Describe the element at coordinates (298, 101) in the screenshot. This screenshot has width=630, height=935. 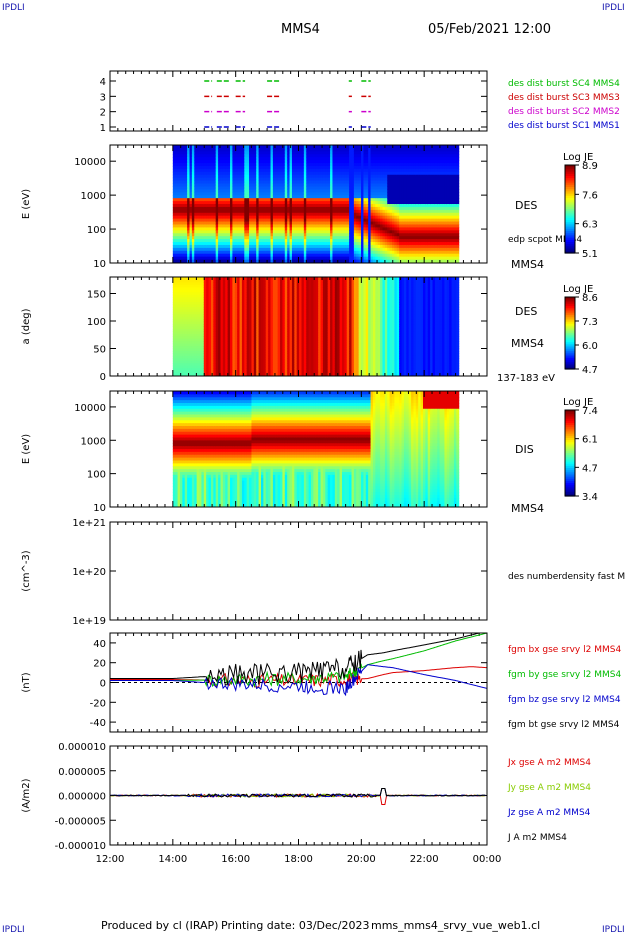
I see `panel-frame` at that location.